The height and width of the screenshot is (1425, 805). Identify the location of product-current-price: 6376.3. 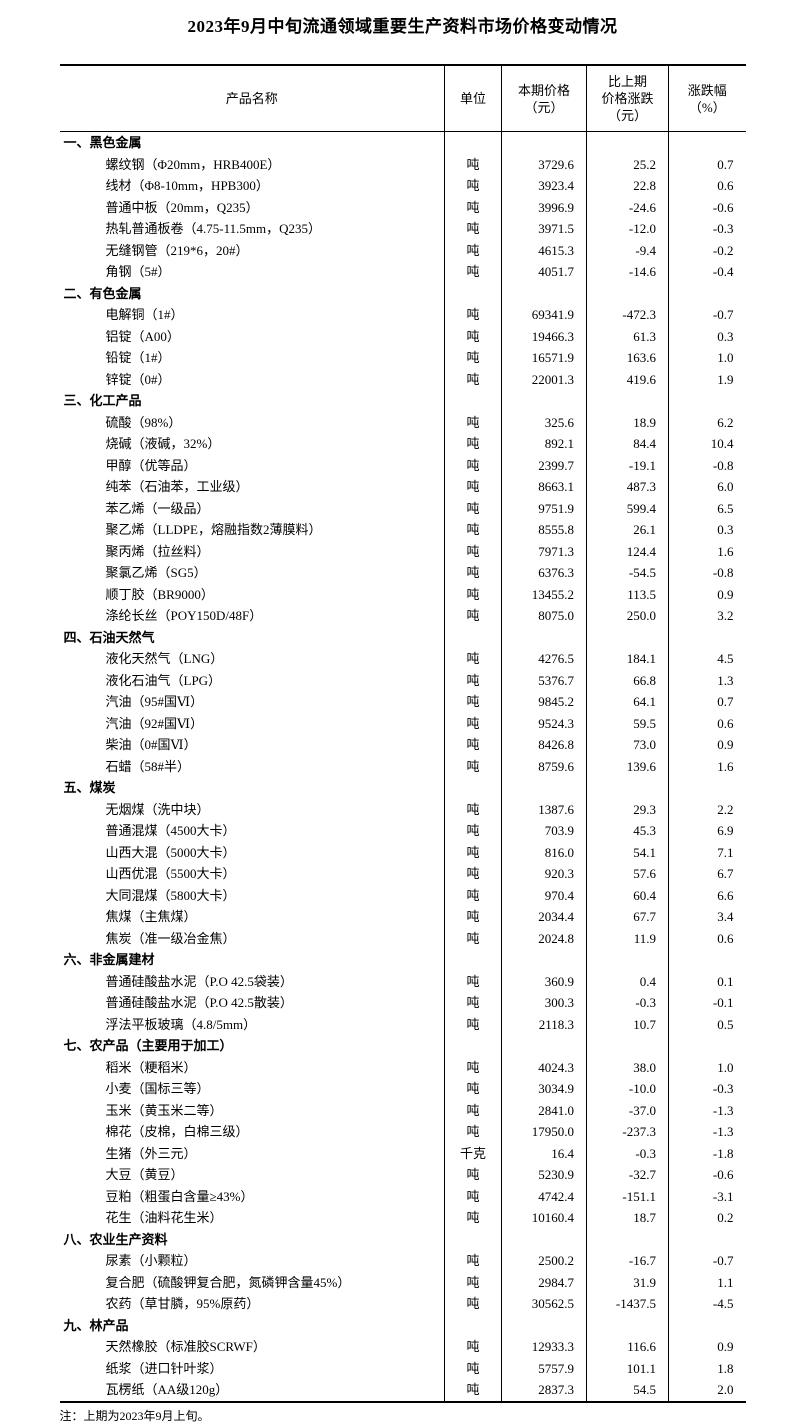
(544, 573).